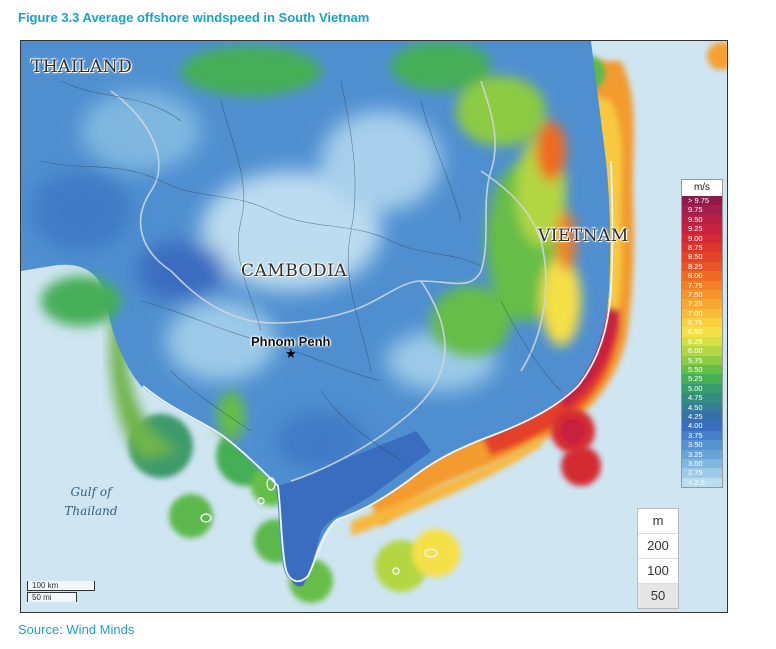 The height and width of the screenshot is (649, 776). I want to click on label-phnom-penh: Phnom Penh, so click(291, 341).